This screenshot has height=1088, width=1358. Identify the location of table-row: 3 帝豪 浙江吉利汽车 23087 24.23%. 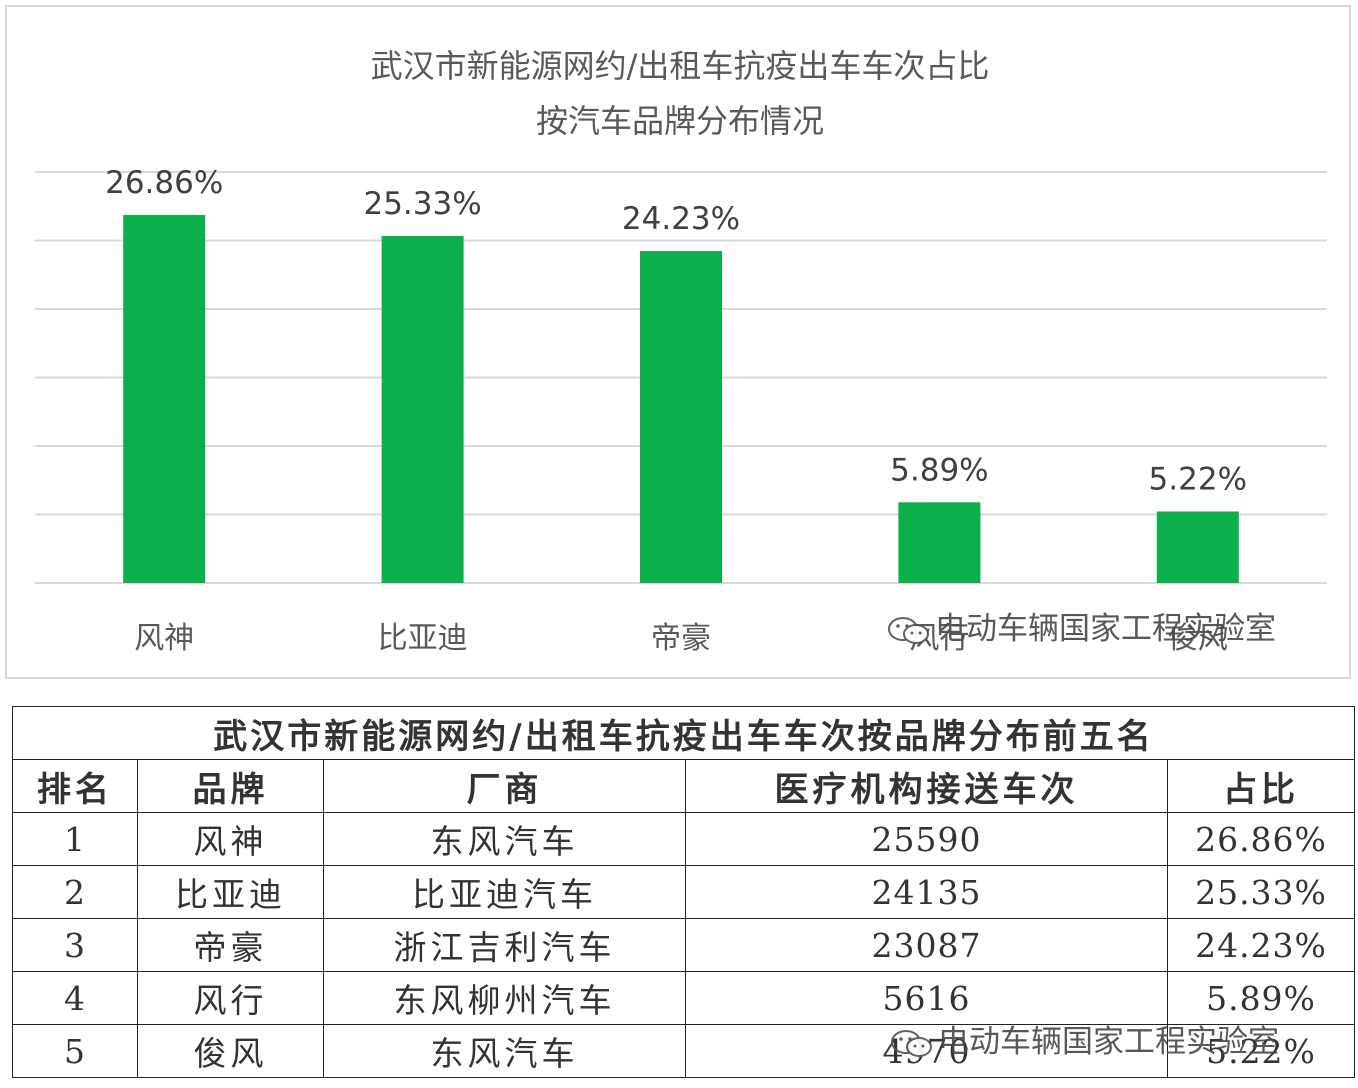
(684, 945).